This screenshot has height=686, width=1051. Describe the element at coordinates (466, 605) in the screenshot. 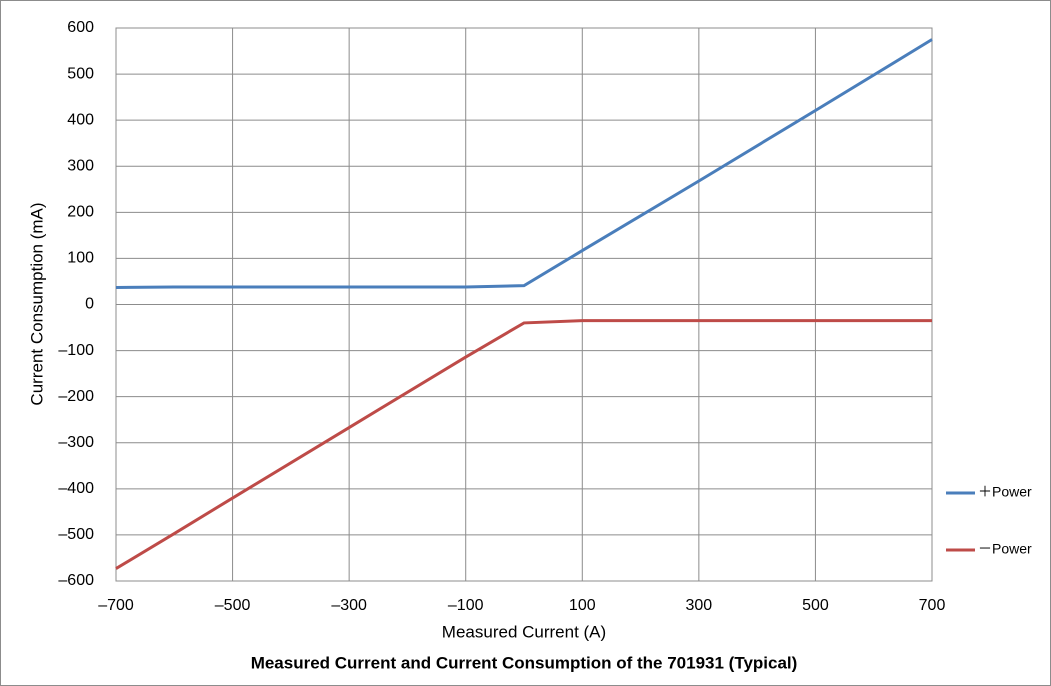

I see `x-tick-label: –100` at that location.